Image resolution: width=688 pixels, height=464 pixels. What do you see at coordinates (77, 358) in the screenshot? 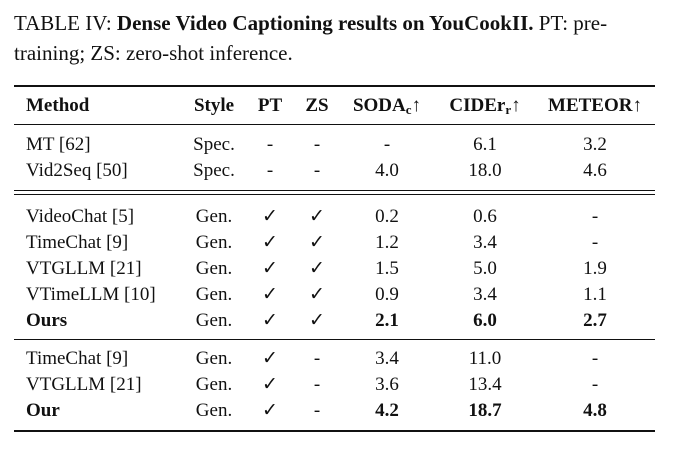
I see `cell-method: TimeChat [9]` at bounding box center [77, 358].